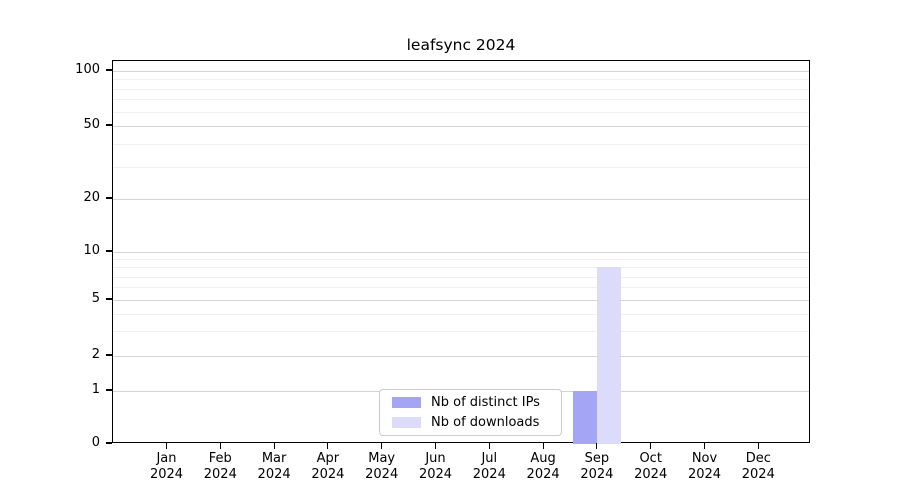 The image size is (900, 500). Describe the element at coordinates (95, 389) in the screenshot. I see `y-tick-label: 1` at that location.